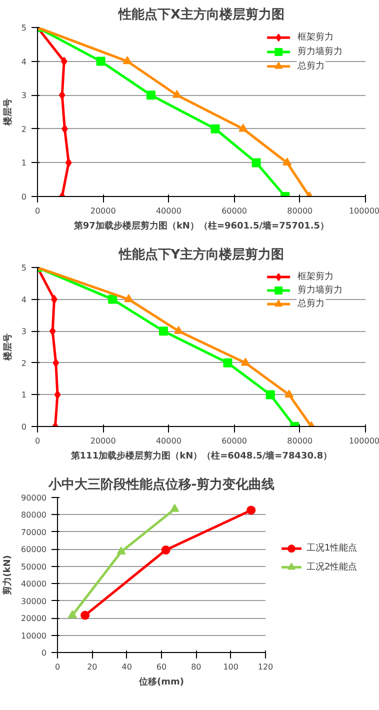  I want to click on y-tick-label: 80000, so click(34, 515).